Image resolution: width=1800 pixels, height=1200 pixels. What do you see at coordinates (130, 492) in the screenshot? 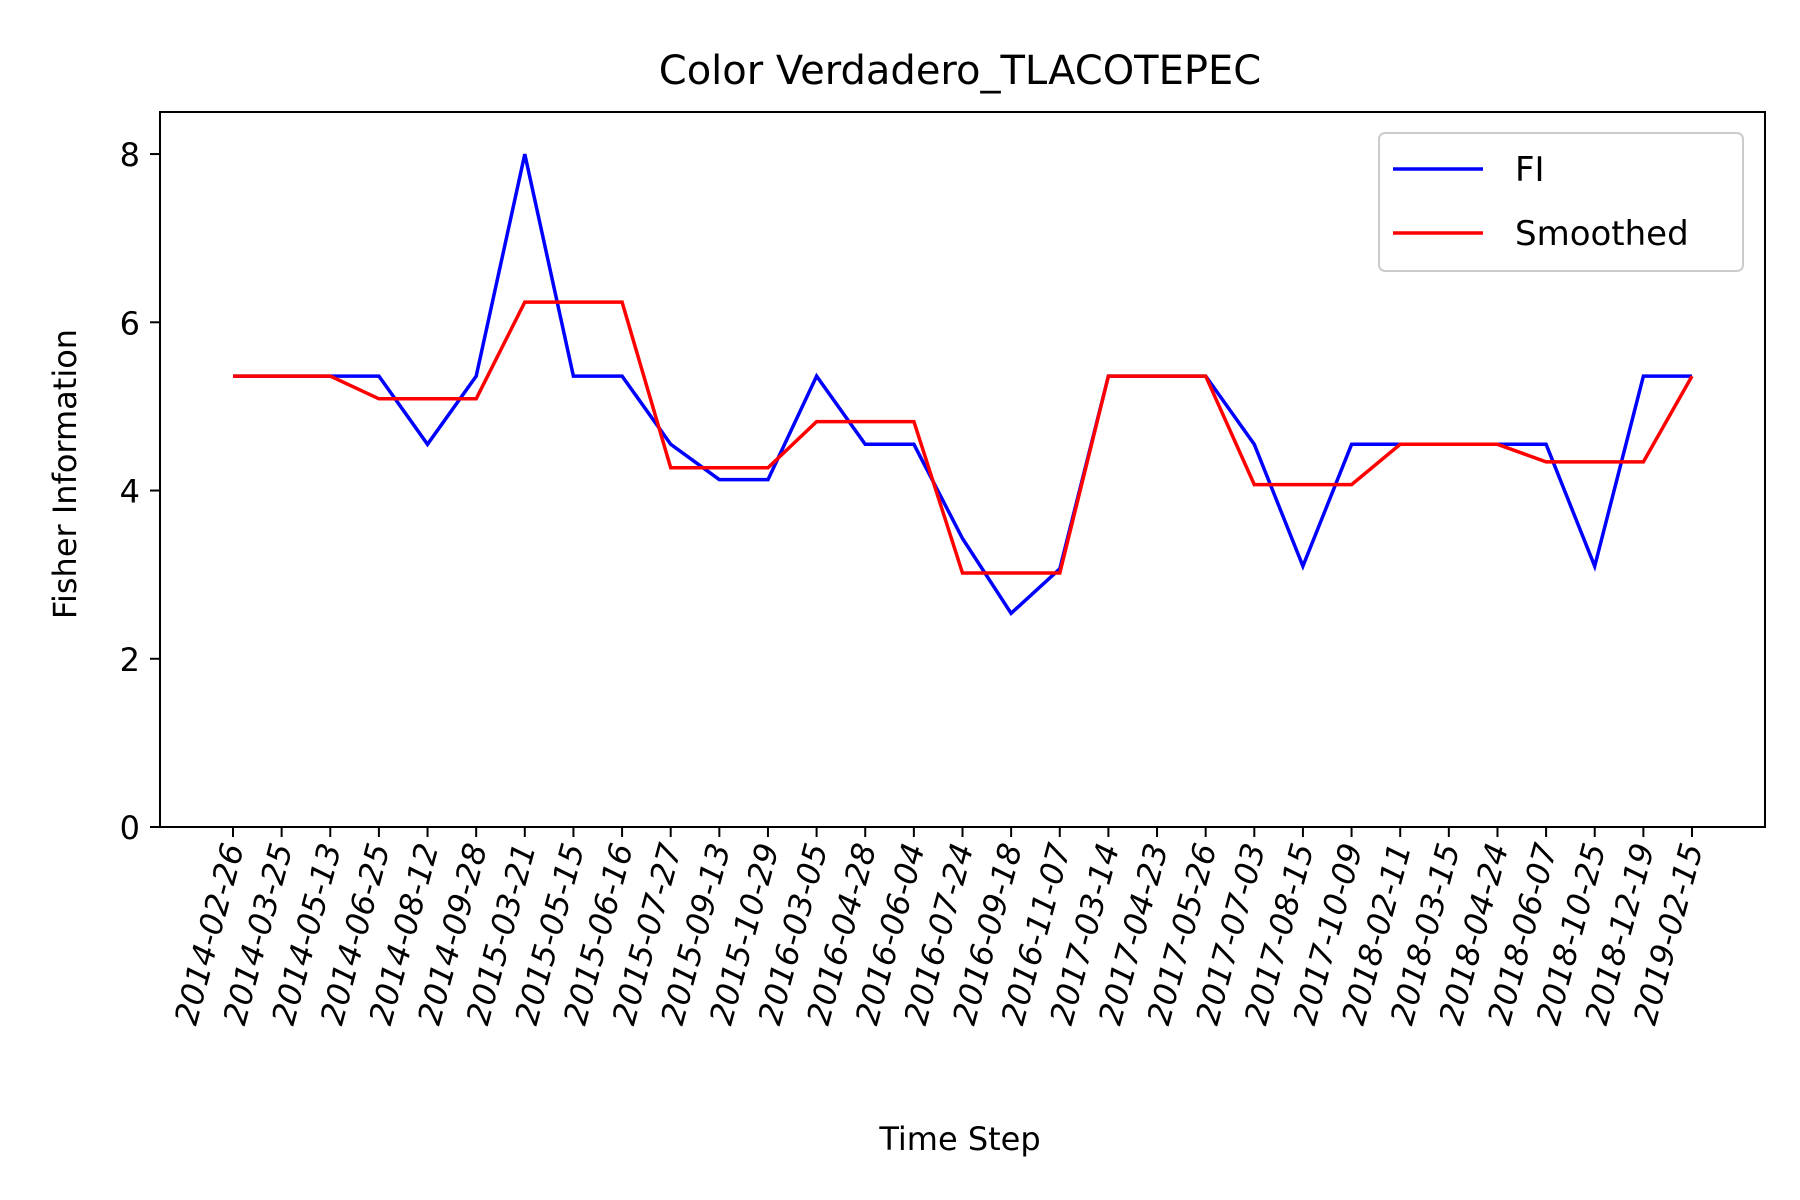
I see `y-tick-label: 4` at bounding box center [130, 492].